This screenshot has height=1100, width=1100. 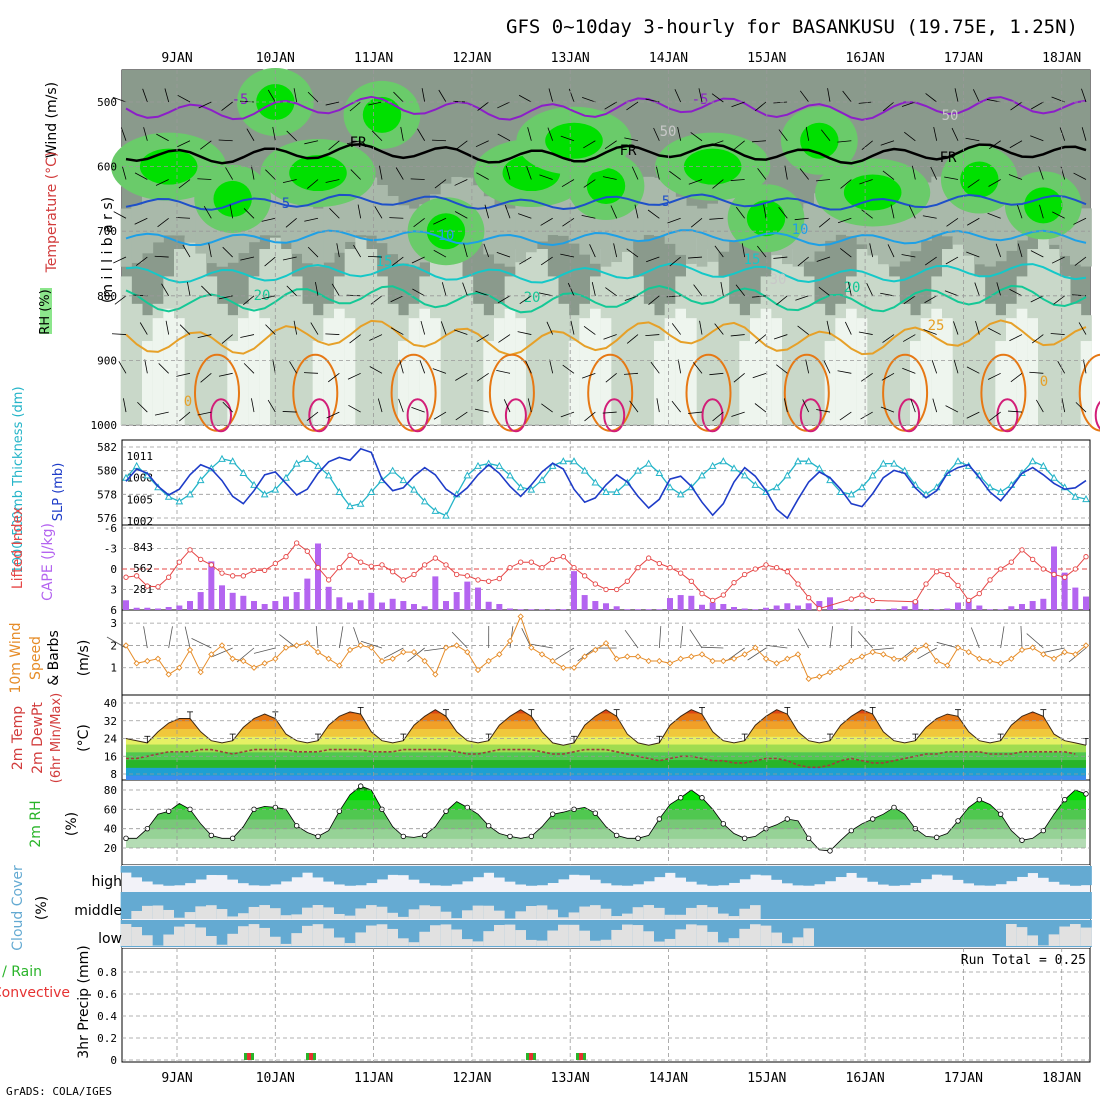 What do you see at coordinates (110, 549) in the screenshot?
I see `li-tick-label: -3` at bounding box center [110, 549].